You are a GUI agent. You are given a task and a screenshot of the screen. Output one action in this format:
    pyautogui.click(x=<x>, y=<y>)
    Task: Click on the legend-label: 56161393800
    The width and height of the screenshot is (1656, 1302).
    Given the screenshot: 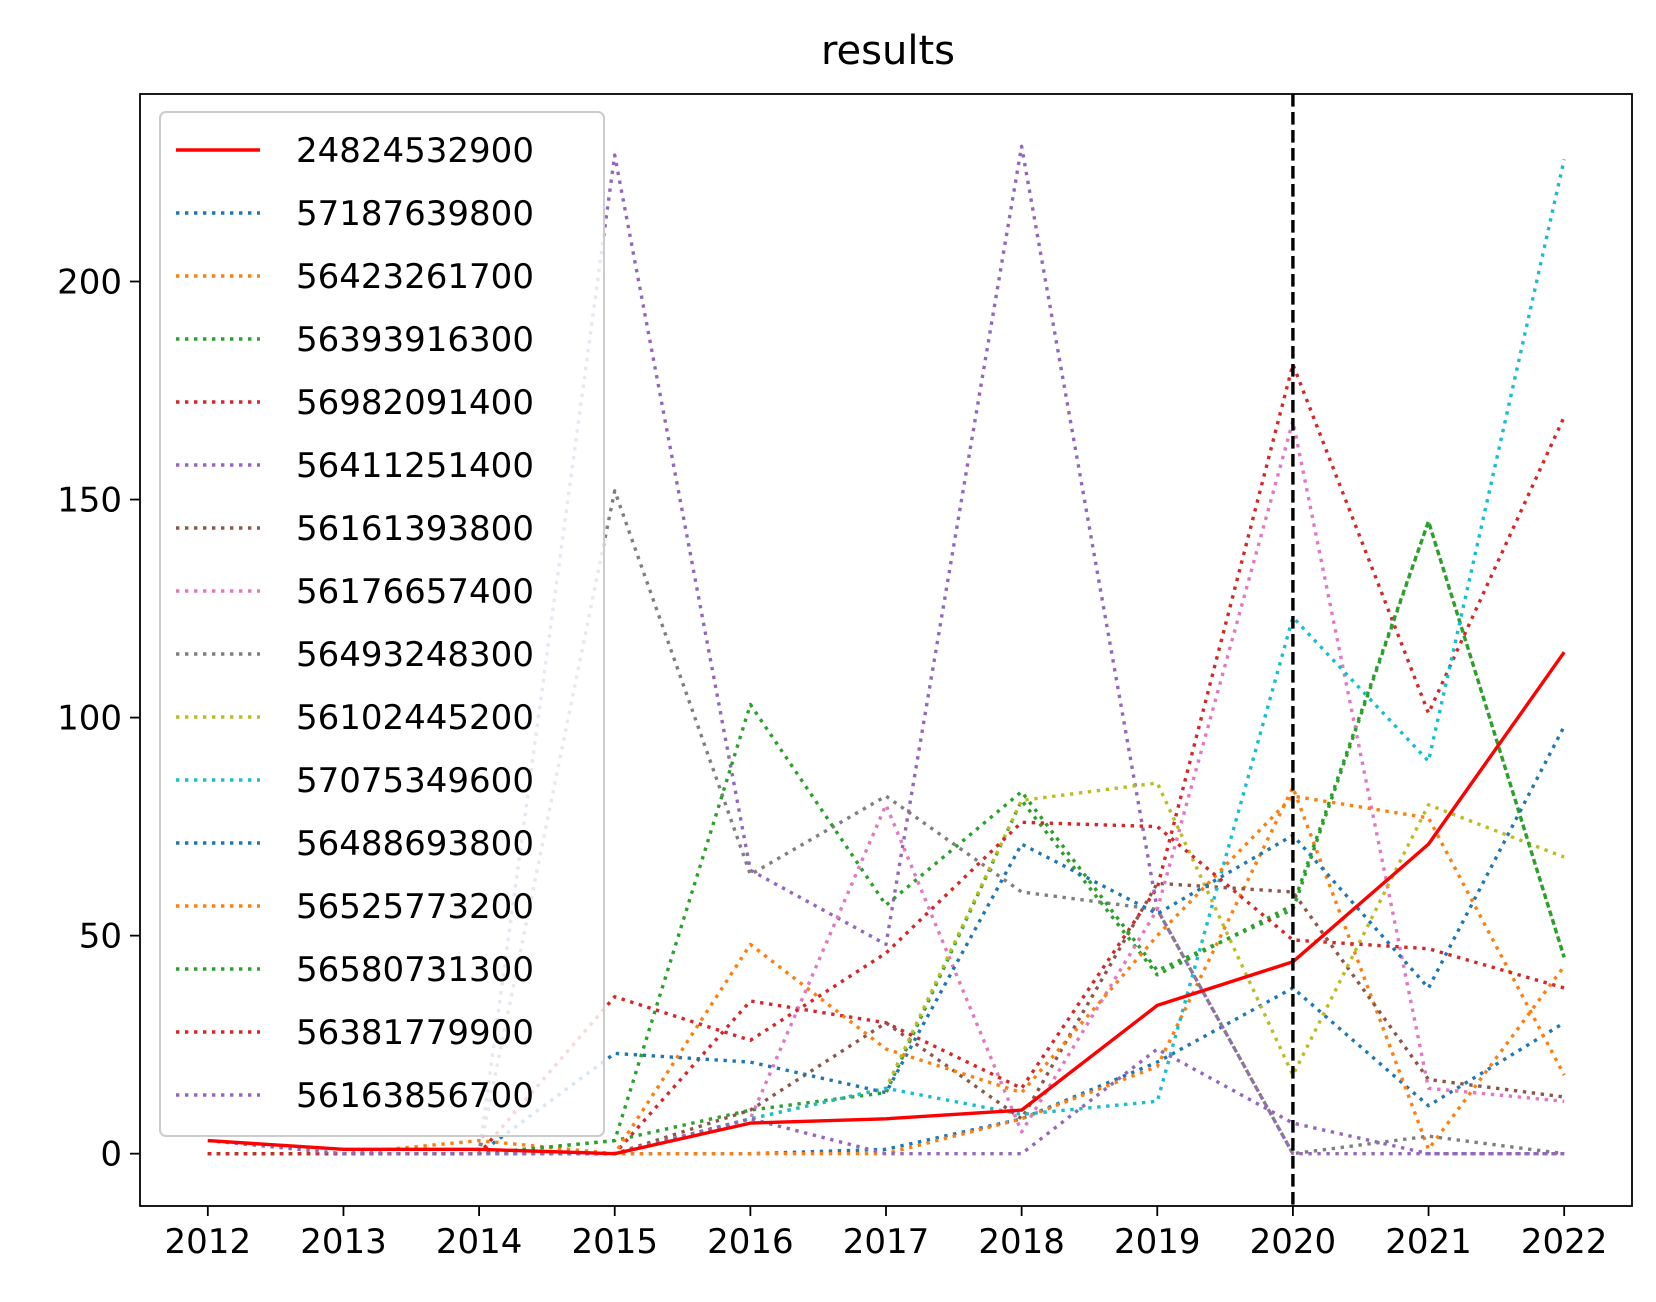 What is the action you would take?
    pyautogui.click(x=415, y=529)
    